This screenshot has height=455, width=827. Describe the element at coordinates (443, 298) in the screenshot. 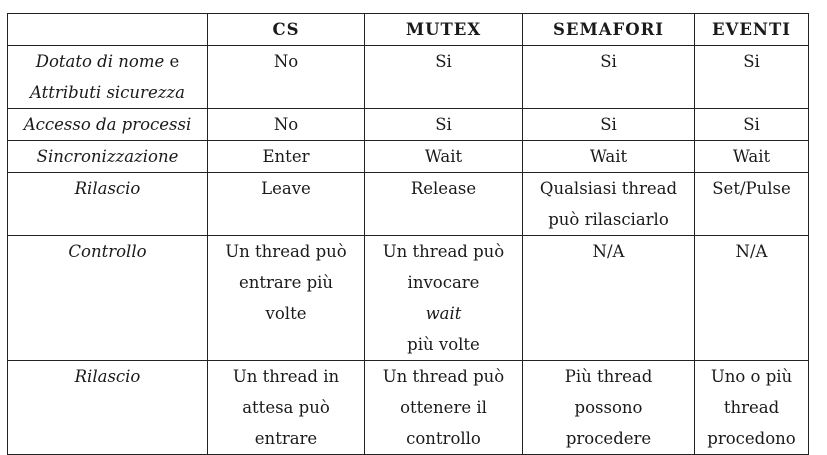

I see `cell-mutex: Un thread può invocare wait più volte` at that location.